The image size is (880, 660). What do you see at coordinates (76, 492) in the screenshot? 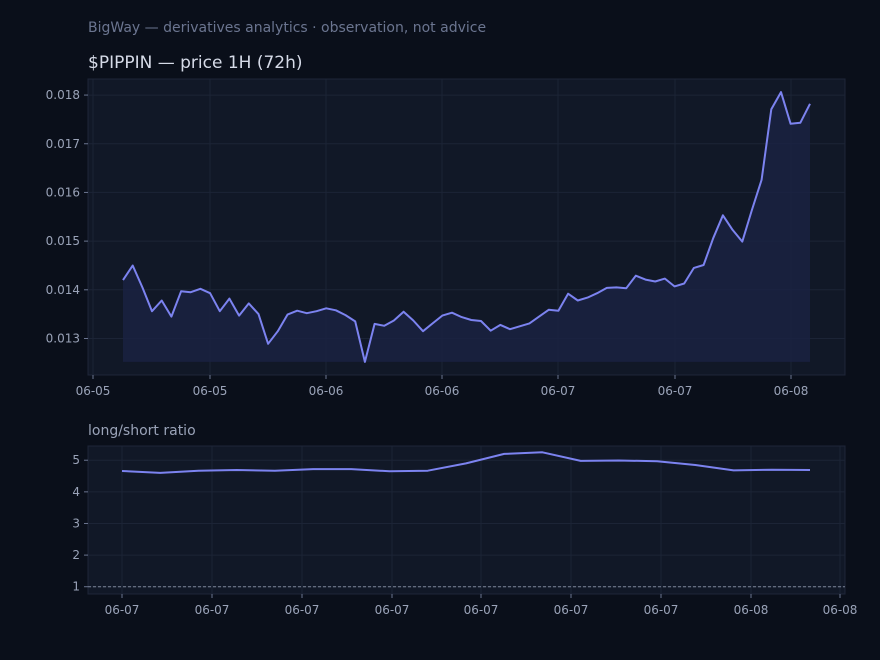
I see `y-tick-label: 4` at bounding box center [76, 492].